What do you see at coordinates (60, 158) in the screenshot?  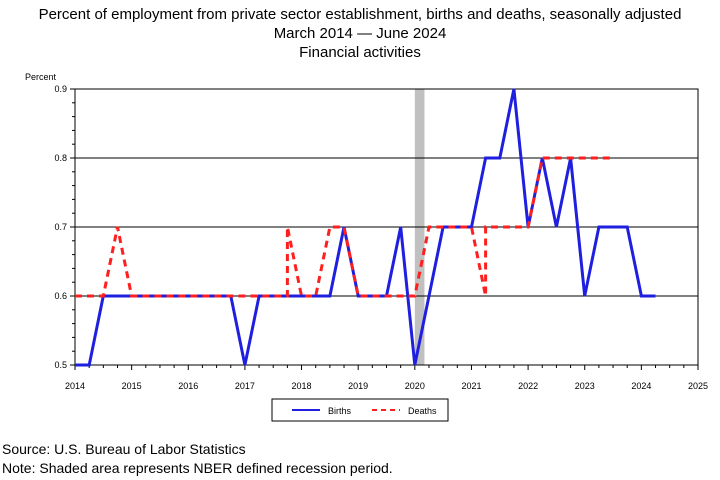 I see `y-tick-label: 0.8` at bounding box center [60, 158].